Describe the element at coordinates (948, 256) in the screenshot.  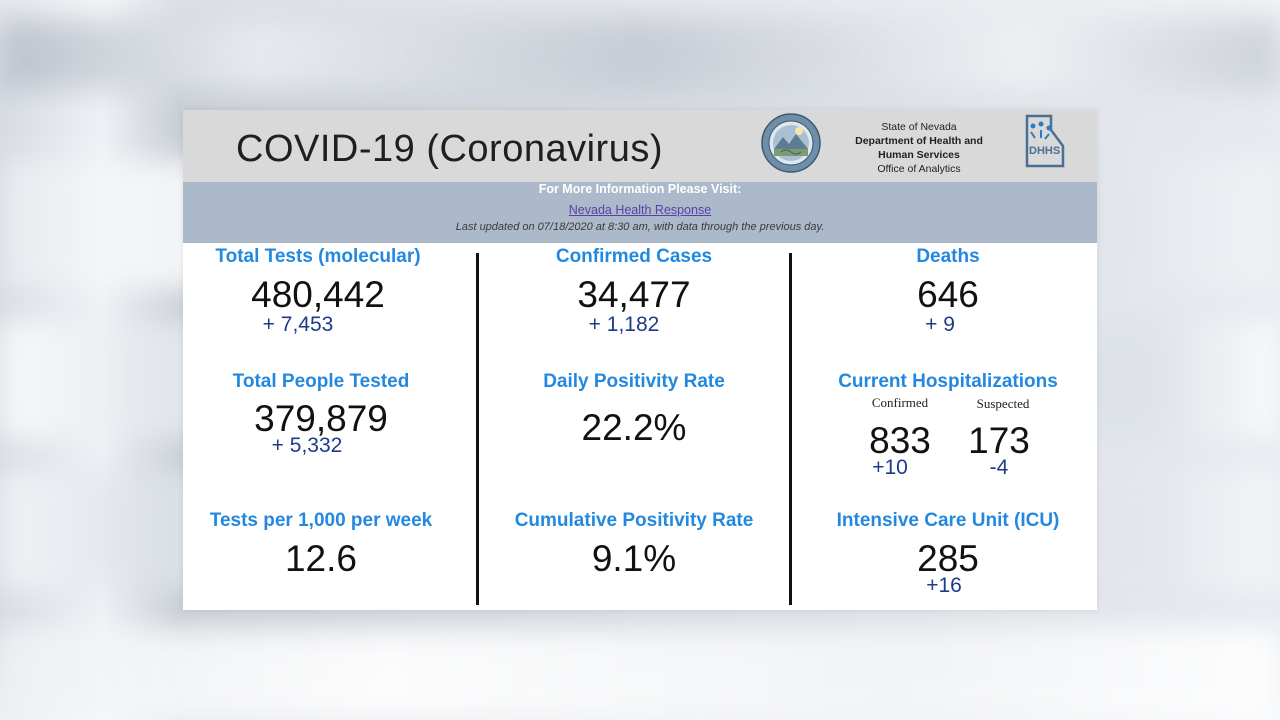
I see `deaths-label: Deaths` at that location.